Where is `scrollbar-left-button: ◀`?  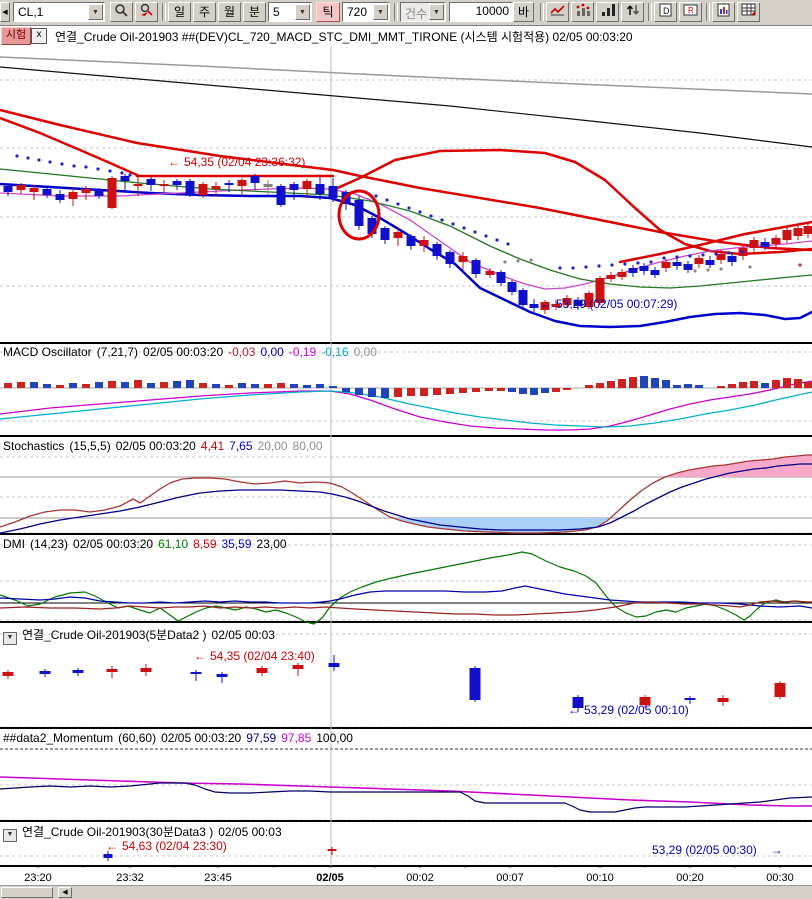 scrollbar-left-button: ◀ is located at coordinates (65, 892).